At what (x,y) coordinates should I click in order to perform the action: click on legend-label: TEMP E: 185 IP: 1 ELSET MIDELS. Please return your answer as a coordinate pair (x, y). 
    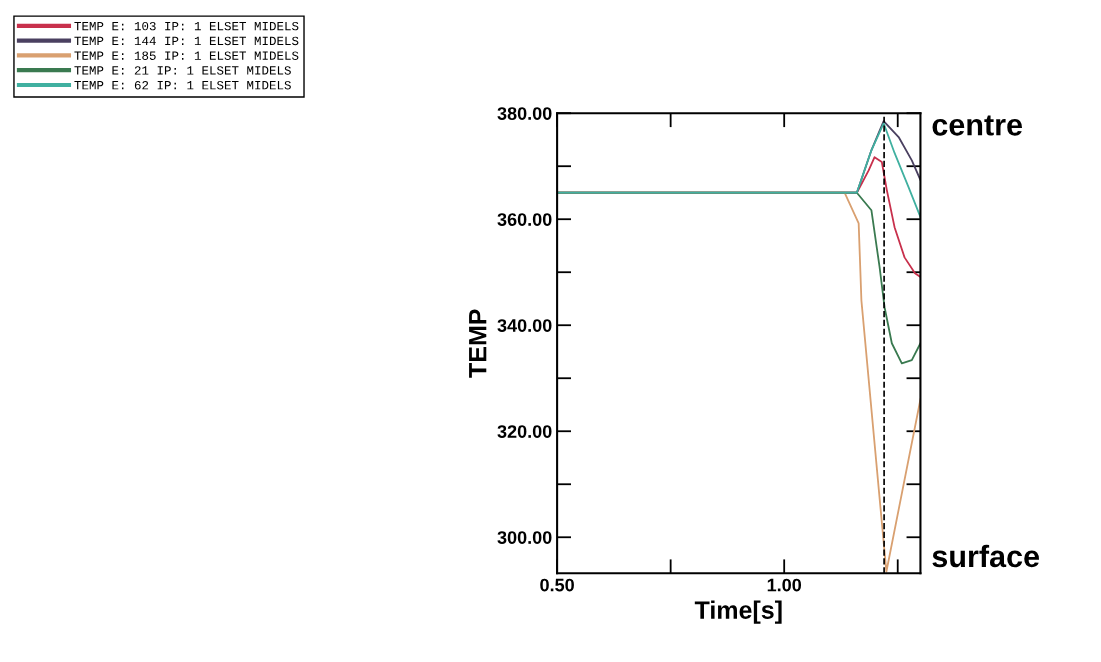
    Looking at the image, I should click on (186, 55).